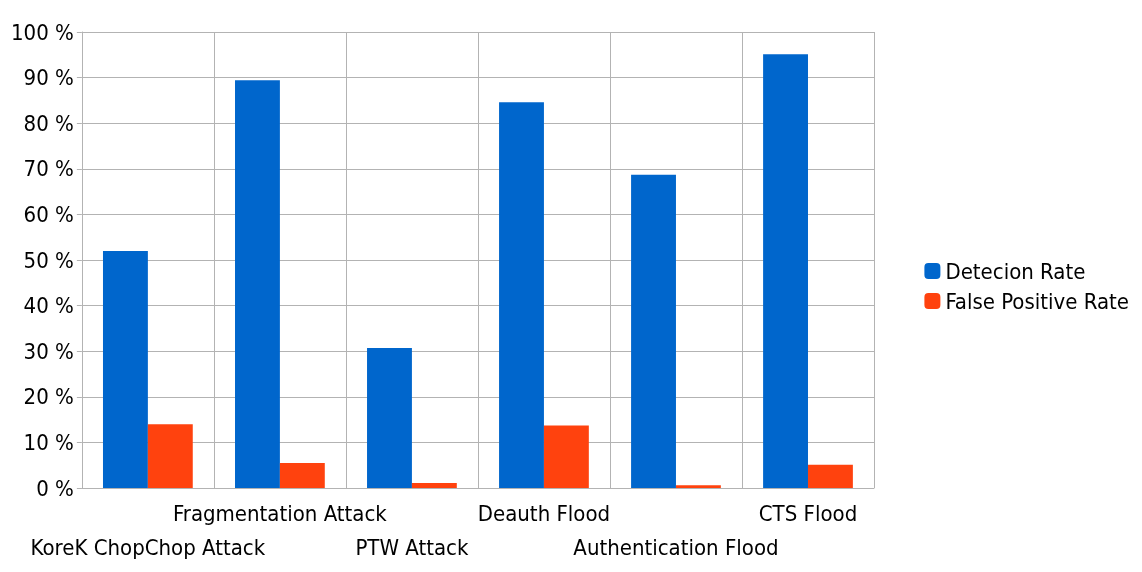  What do you see at coordinates (48, 306) in the screenshot?
I see `y-tick-label: 40 %` at bounding box center [48, 306].